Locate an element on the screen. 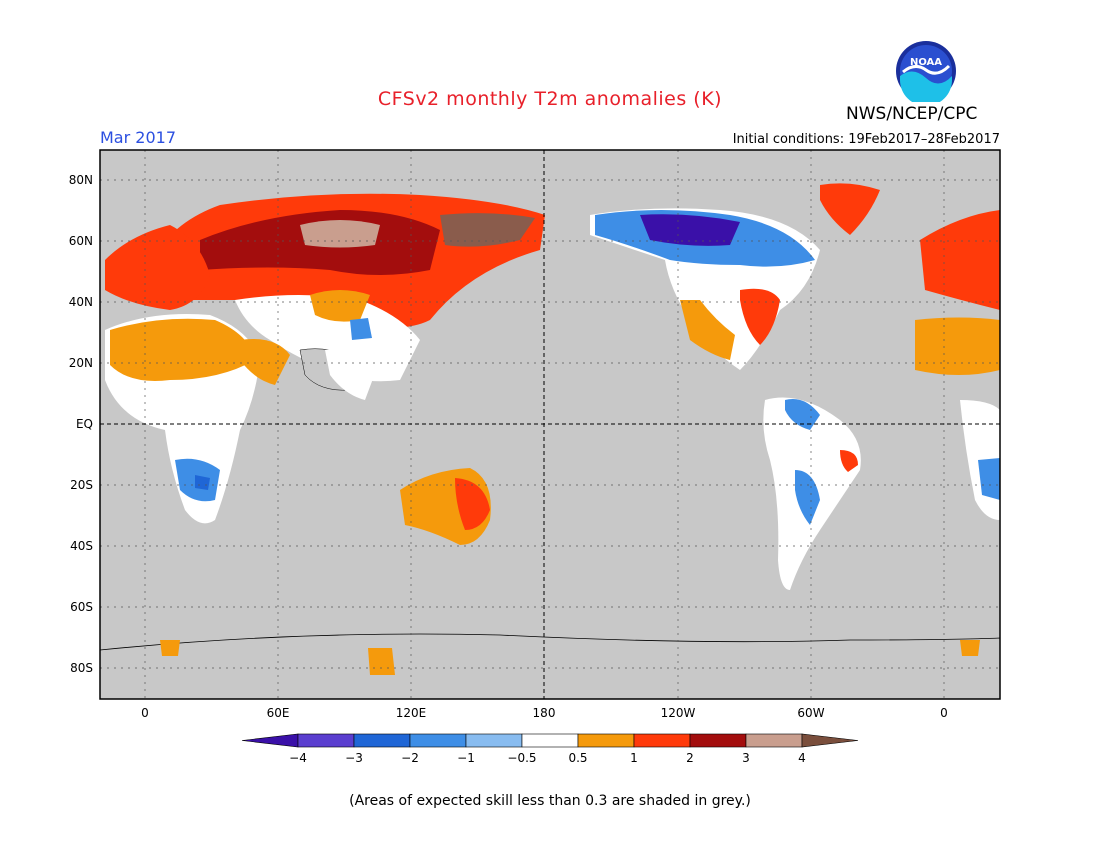  colorbar-tick-label: 4 is located at coordinates (802, 758).